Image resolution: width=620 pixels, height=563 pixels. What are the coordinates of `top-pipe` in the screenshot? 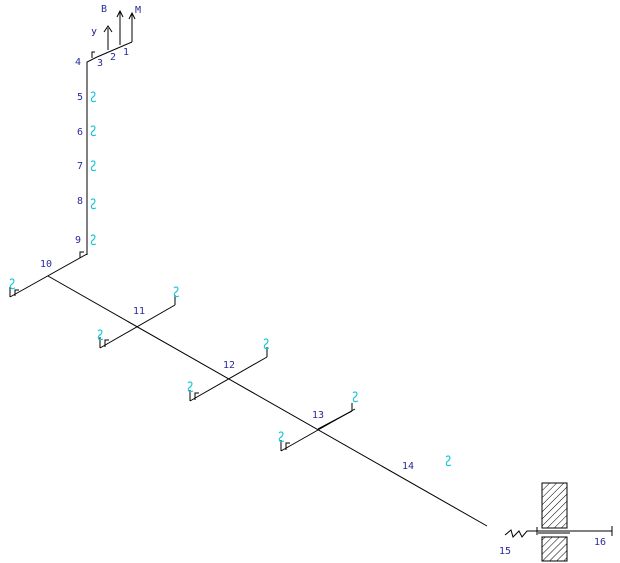 It's located at (114, 49).